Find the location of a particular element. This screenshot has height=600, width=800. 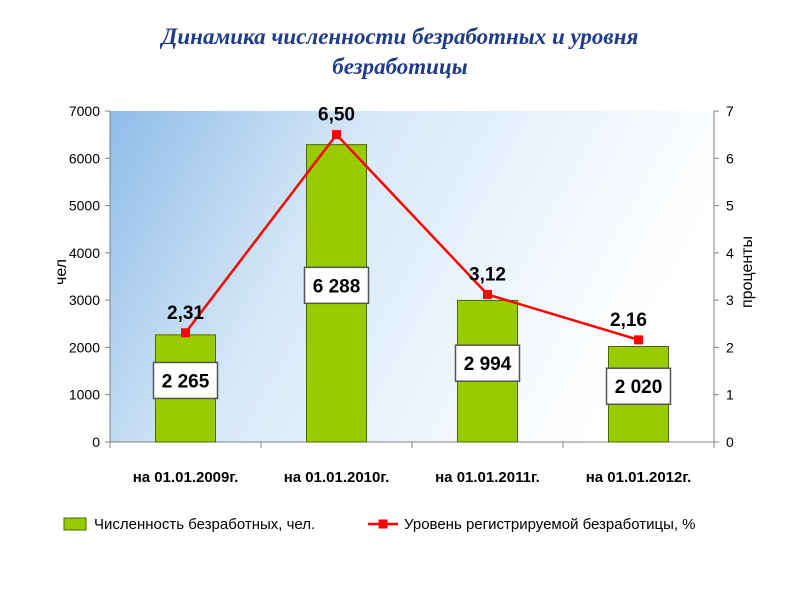

bar-data-label: 6 288 is located at coordinates (337, 286).